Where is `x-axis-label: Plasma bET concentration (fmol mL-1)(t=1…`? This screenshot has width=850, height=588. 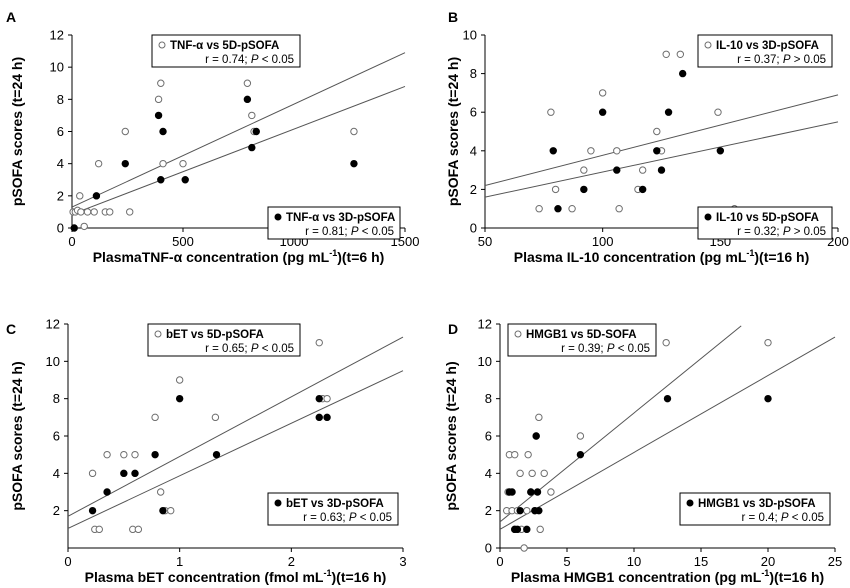
x-axis-label: Plasma bET concentration (fmol mL-1)(t=1… is located at coordinates (236, 576).